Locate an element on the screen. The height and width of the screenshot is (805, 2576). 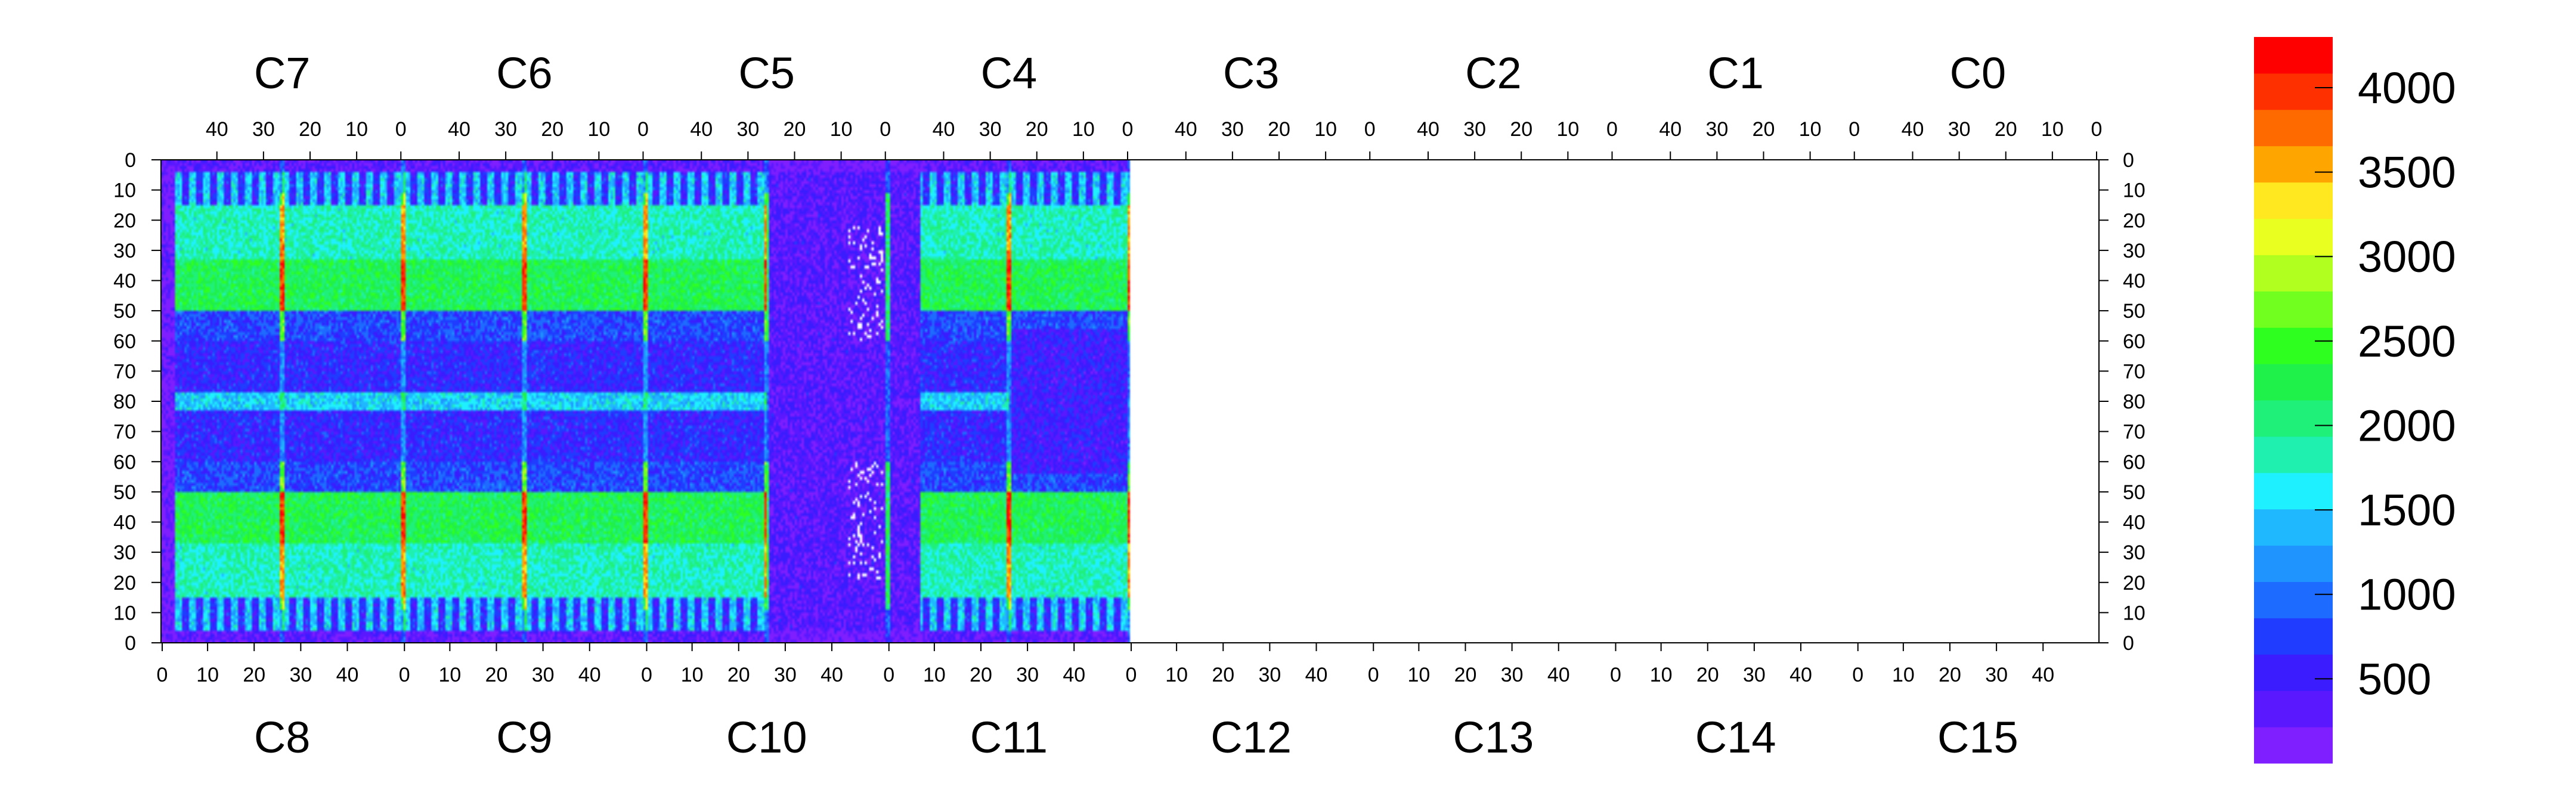
y-tick-label-left: 10 is located at coordinates (124, 191).